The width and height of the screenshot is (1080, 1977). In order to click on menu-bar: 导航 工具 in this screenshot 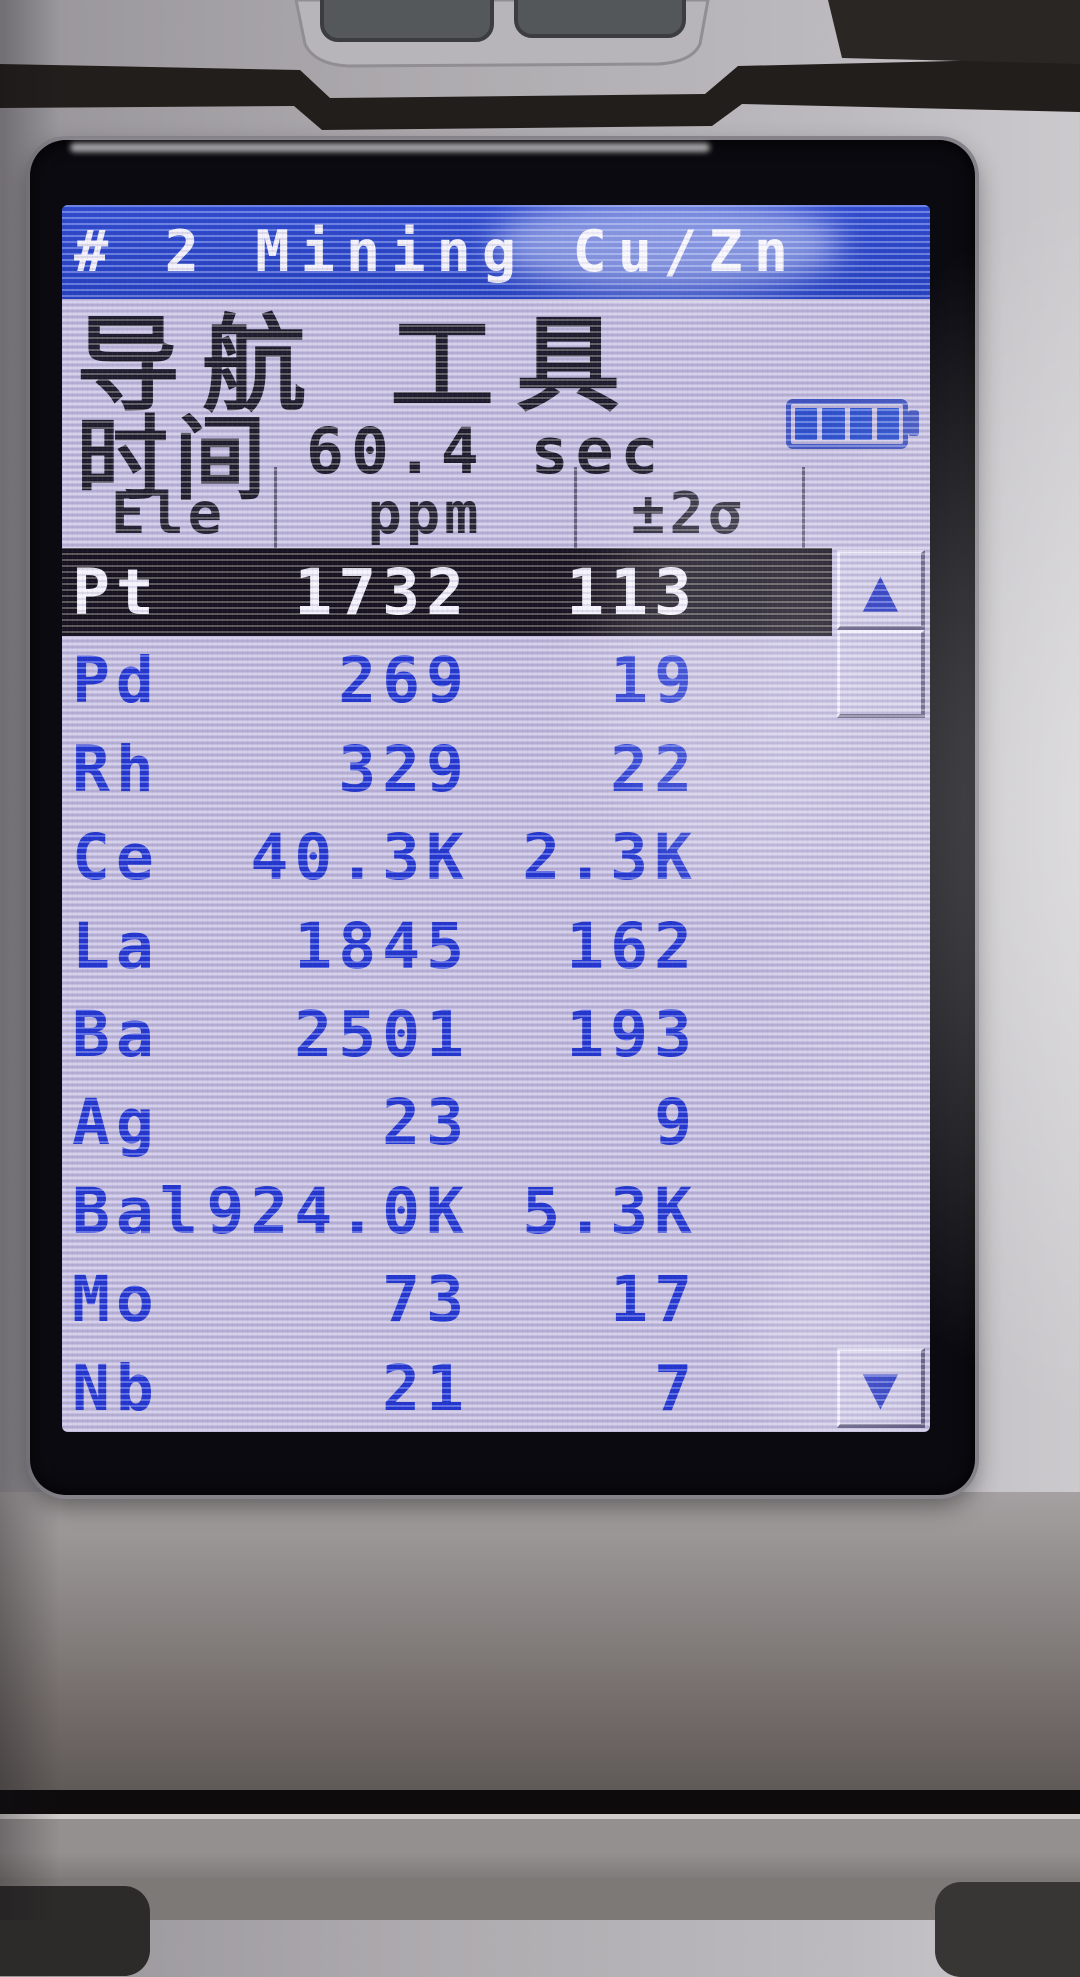, I will do `click(496, 363)`.